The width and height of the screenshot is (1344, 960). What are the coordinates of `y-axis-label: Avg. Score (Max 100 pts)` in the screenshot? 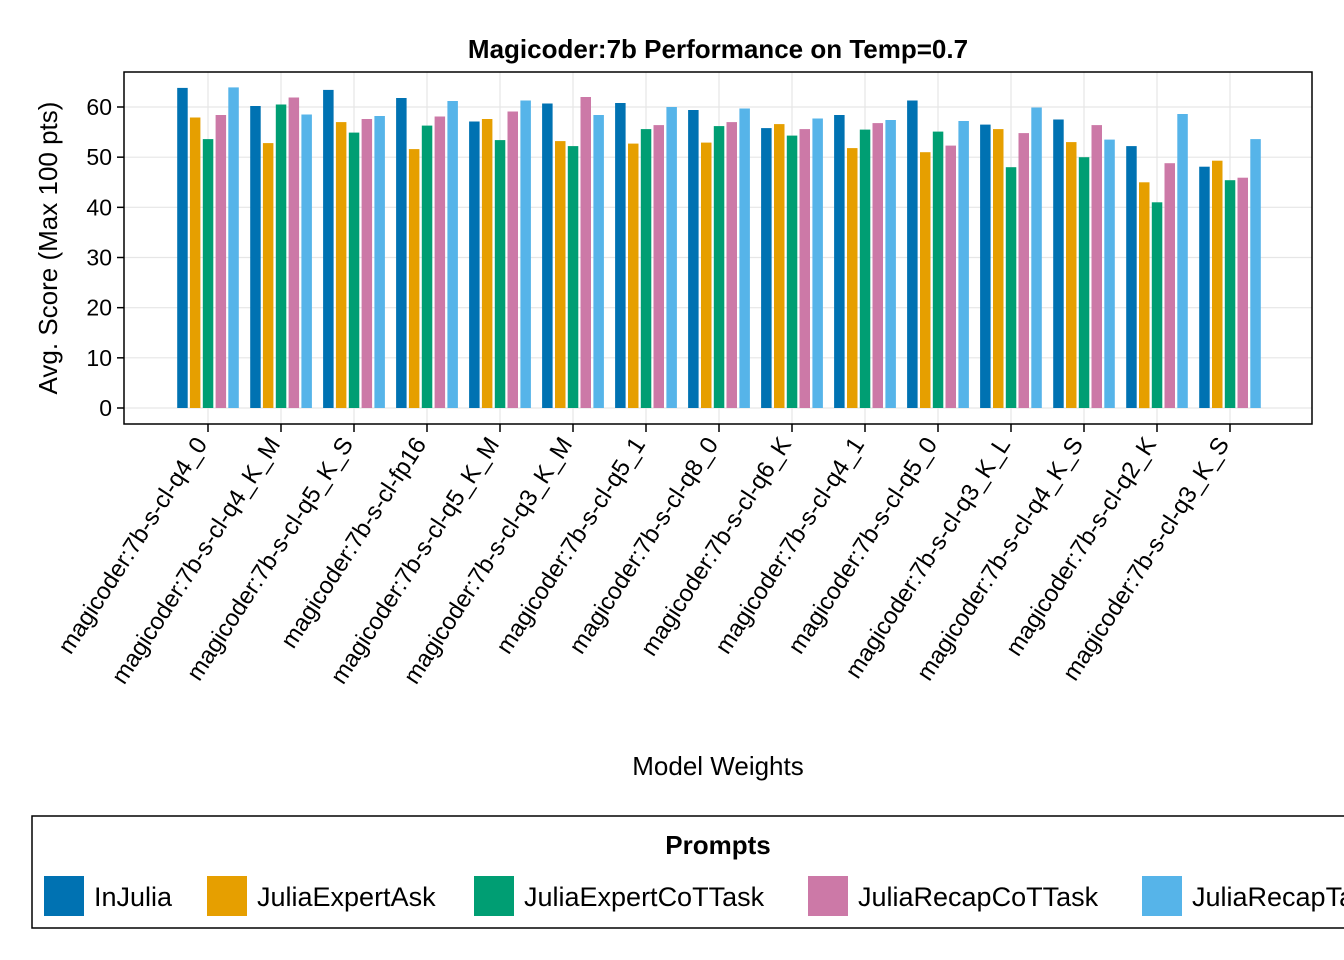 It's located at (48, 248).